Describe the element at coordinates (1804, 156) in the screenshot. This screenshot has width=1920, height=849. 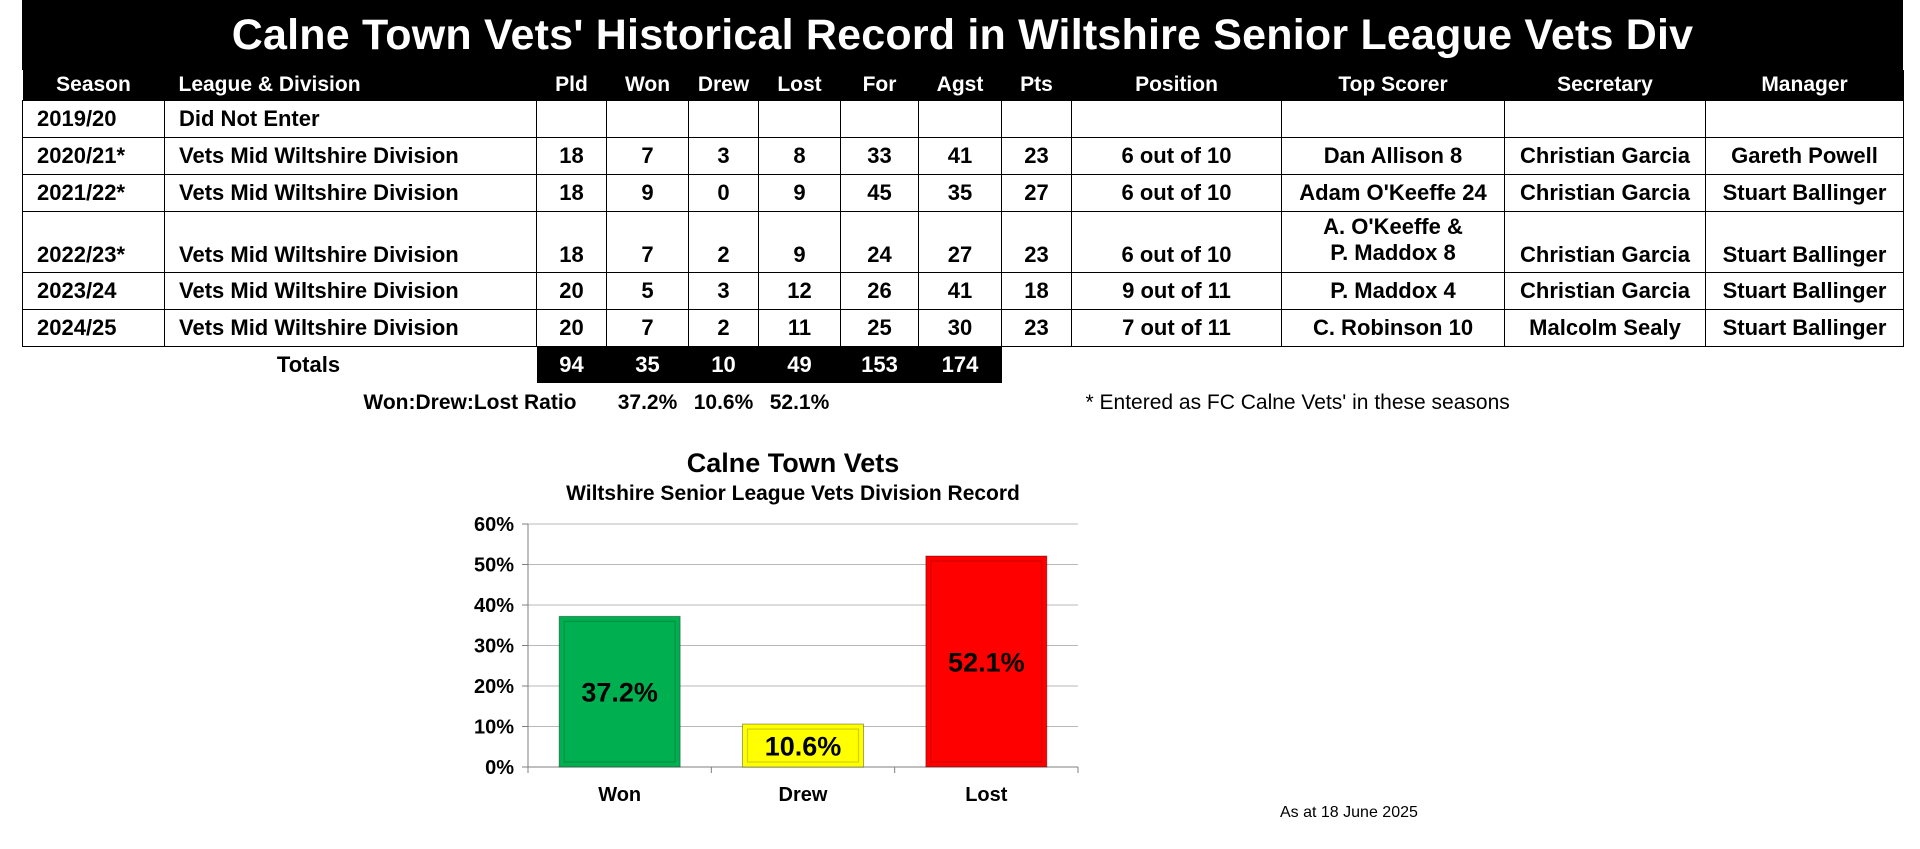
I see `manager-cell: Gareth Powell` at that location.